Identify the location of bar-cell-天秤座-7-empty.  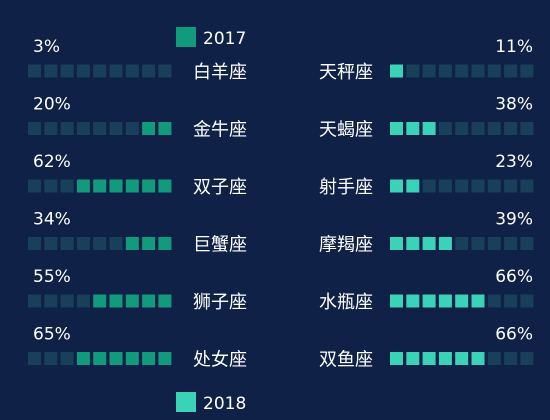
(494, 71).